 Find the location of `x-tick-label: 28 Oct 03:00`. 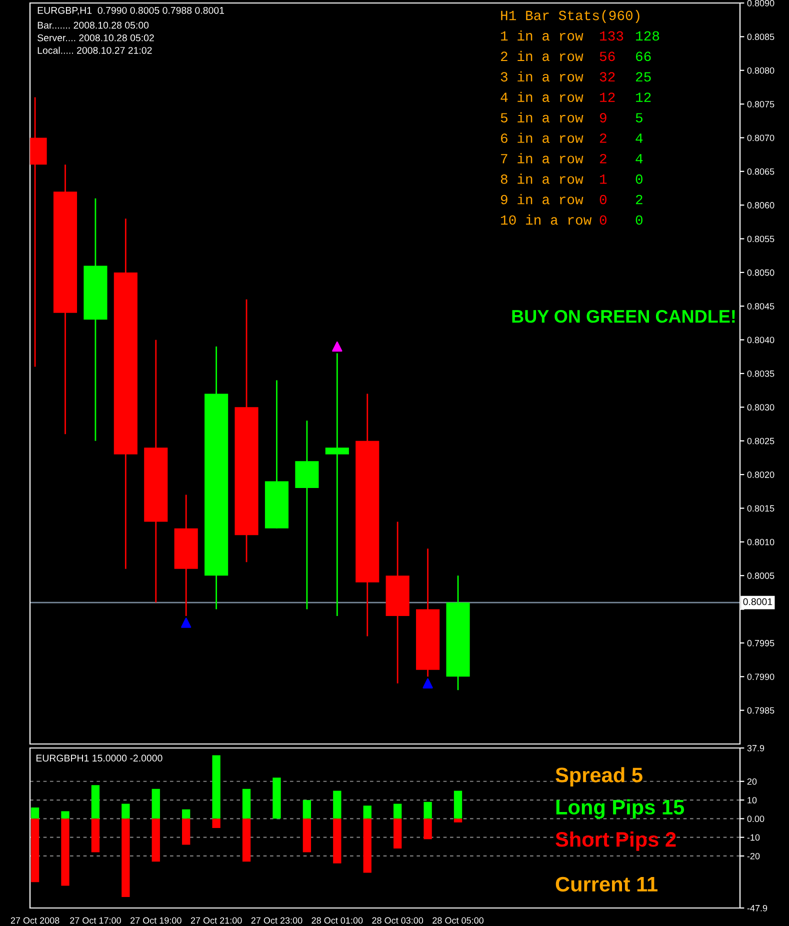

x-tick-label: 28 Oct 03:00 is located at coordinates (398, 920).